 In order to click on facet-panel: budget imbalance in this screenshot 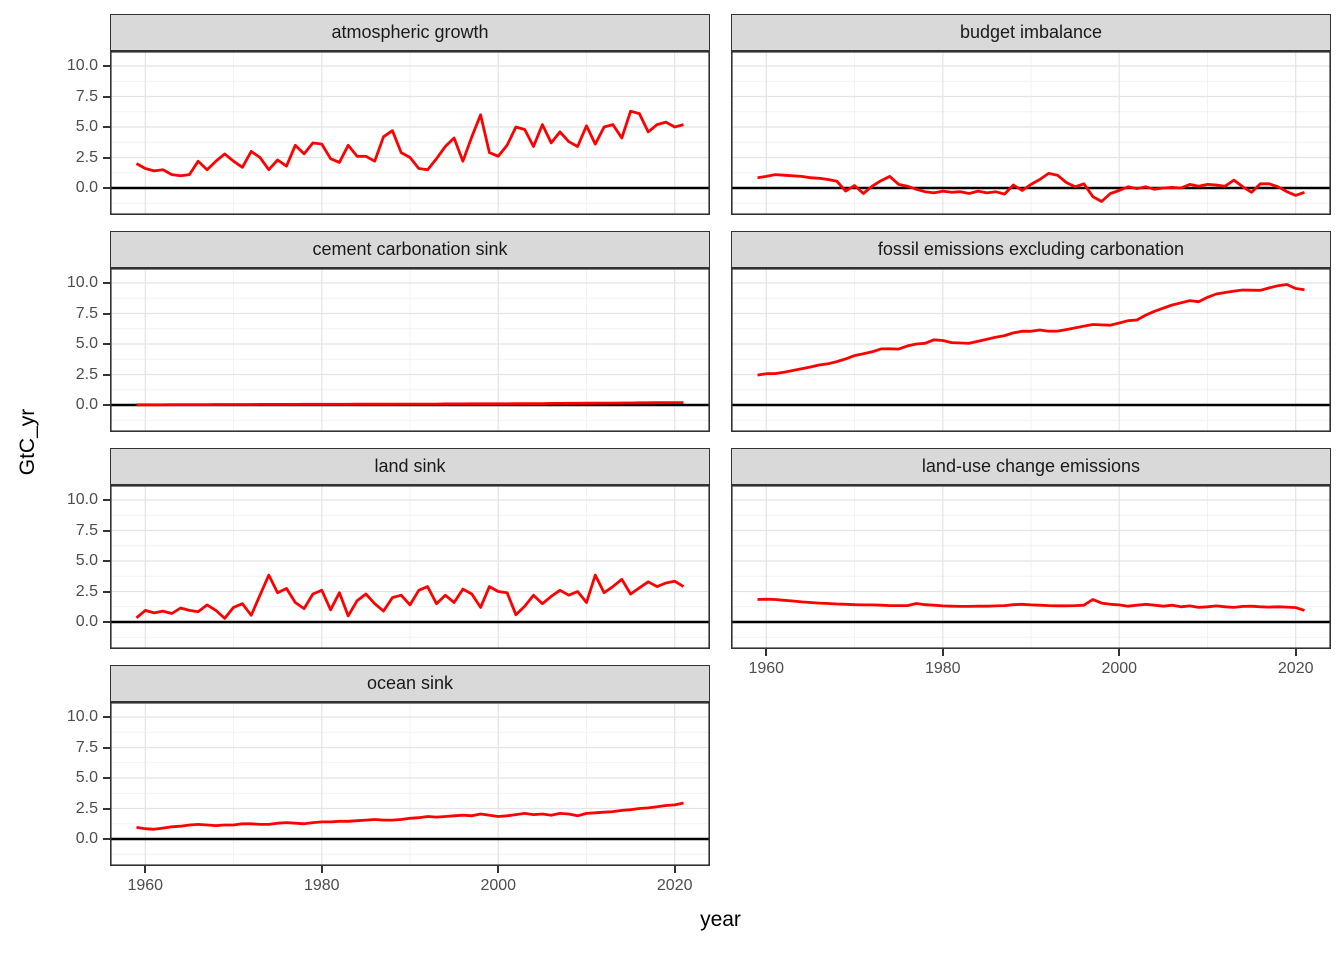, I will do `click(1031, 114)`.